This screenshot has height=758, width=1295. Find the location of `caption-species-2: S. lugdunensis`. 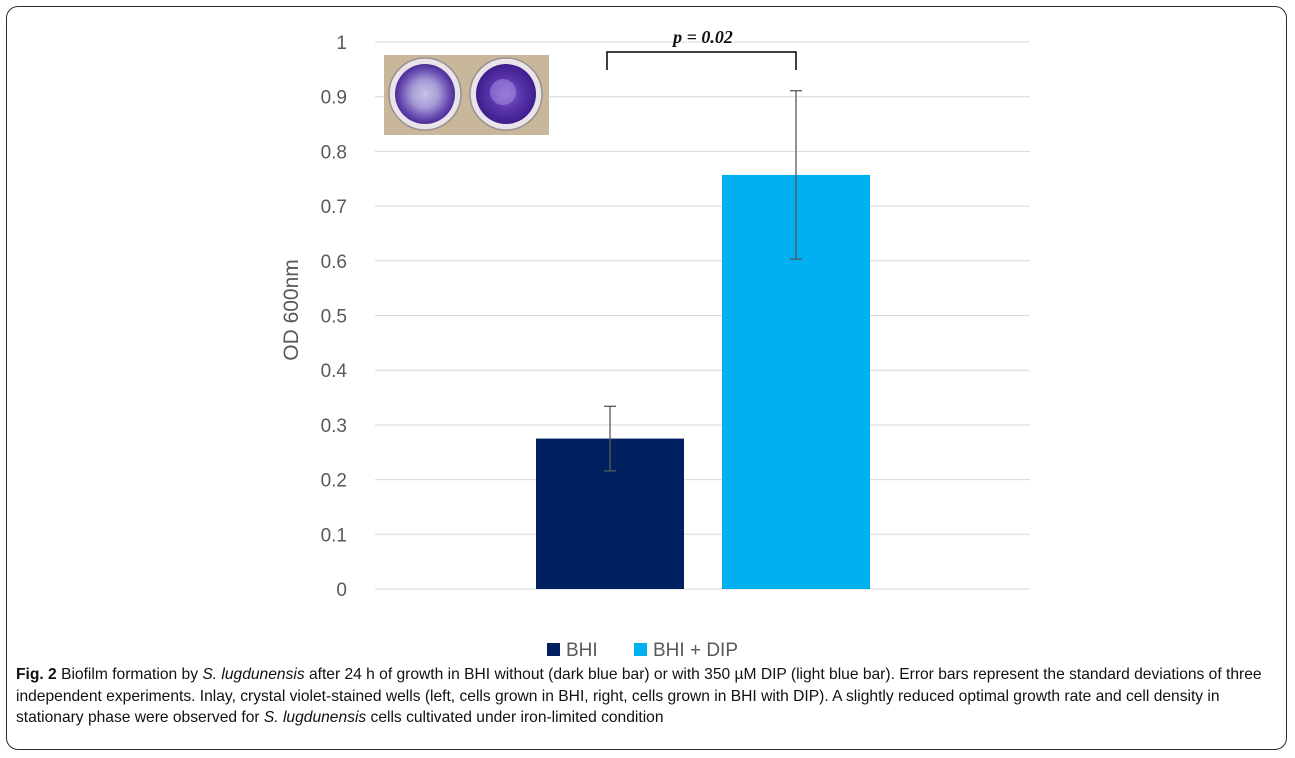

caption-species-2: S. lugdunensis is located at coordinates (315, 717).